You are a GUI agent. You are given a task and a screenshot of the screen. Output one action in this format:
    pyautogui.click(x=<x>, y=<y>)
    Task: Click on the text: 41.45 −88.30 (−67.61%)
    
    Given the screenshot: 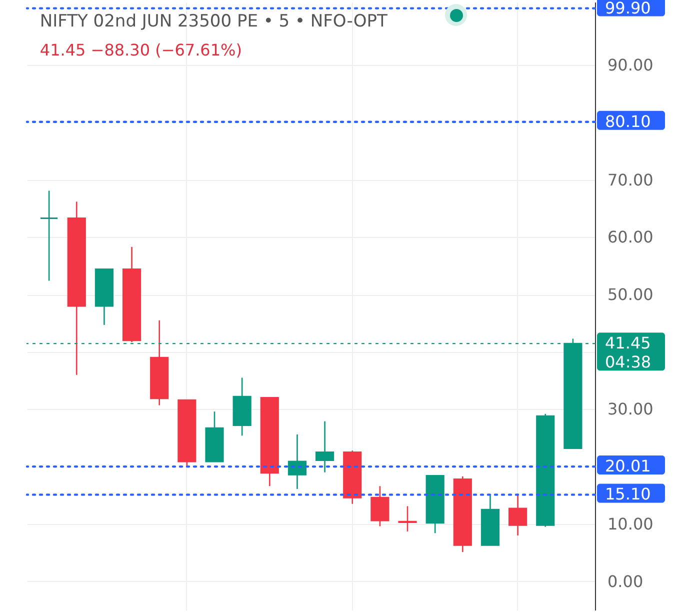 What is the action you would take?
    pyautogui.click(x=141, y=50)
    